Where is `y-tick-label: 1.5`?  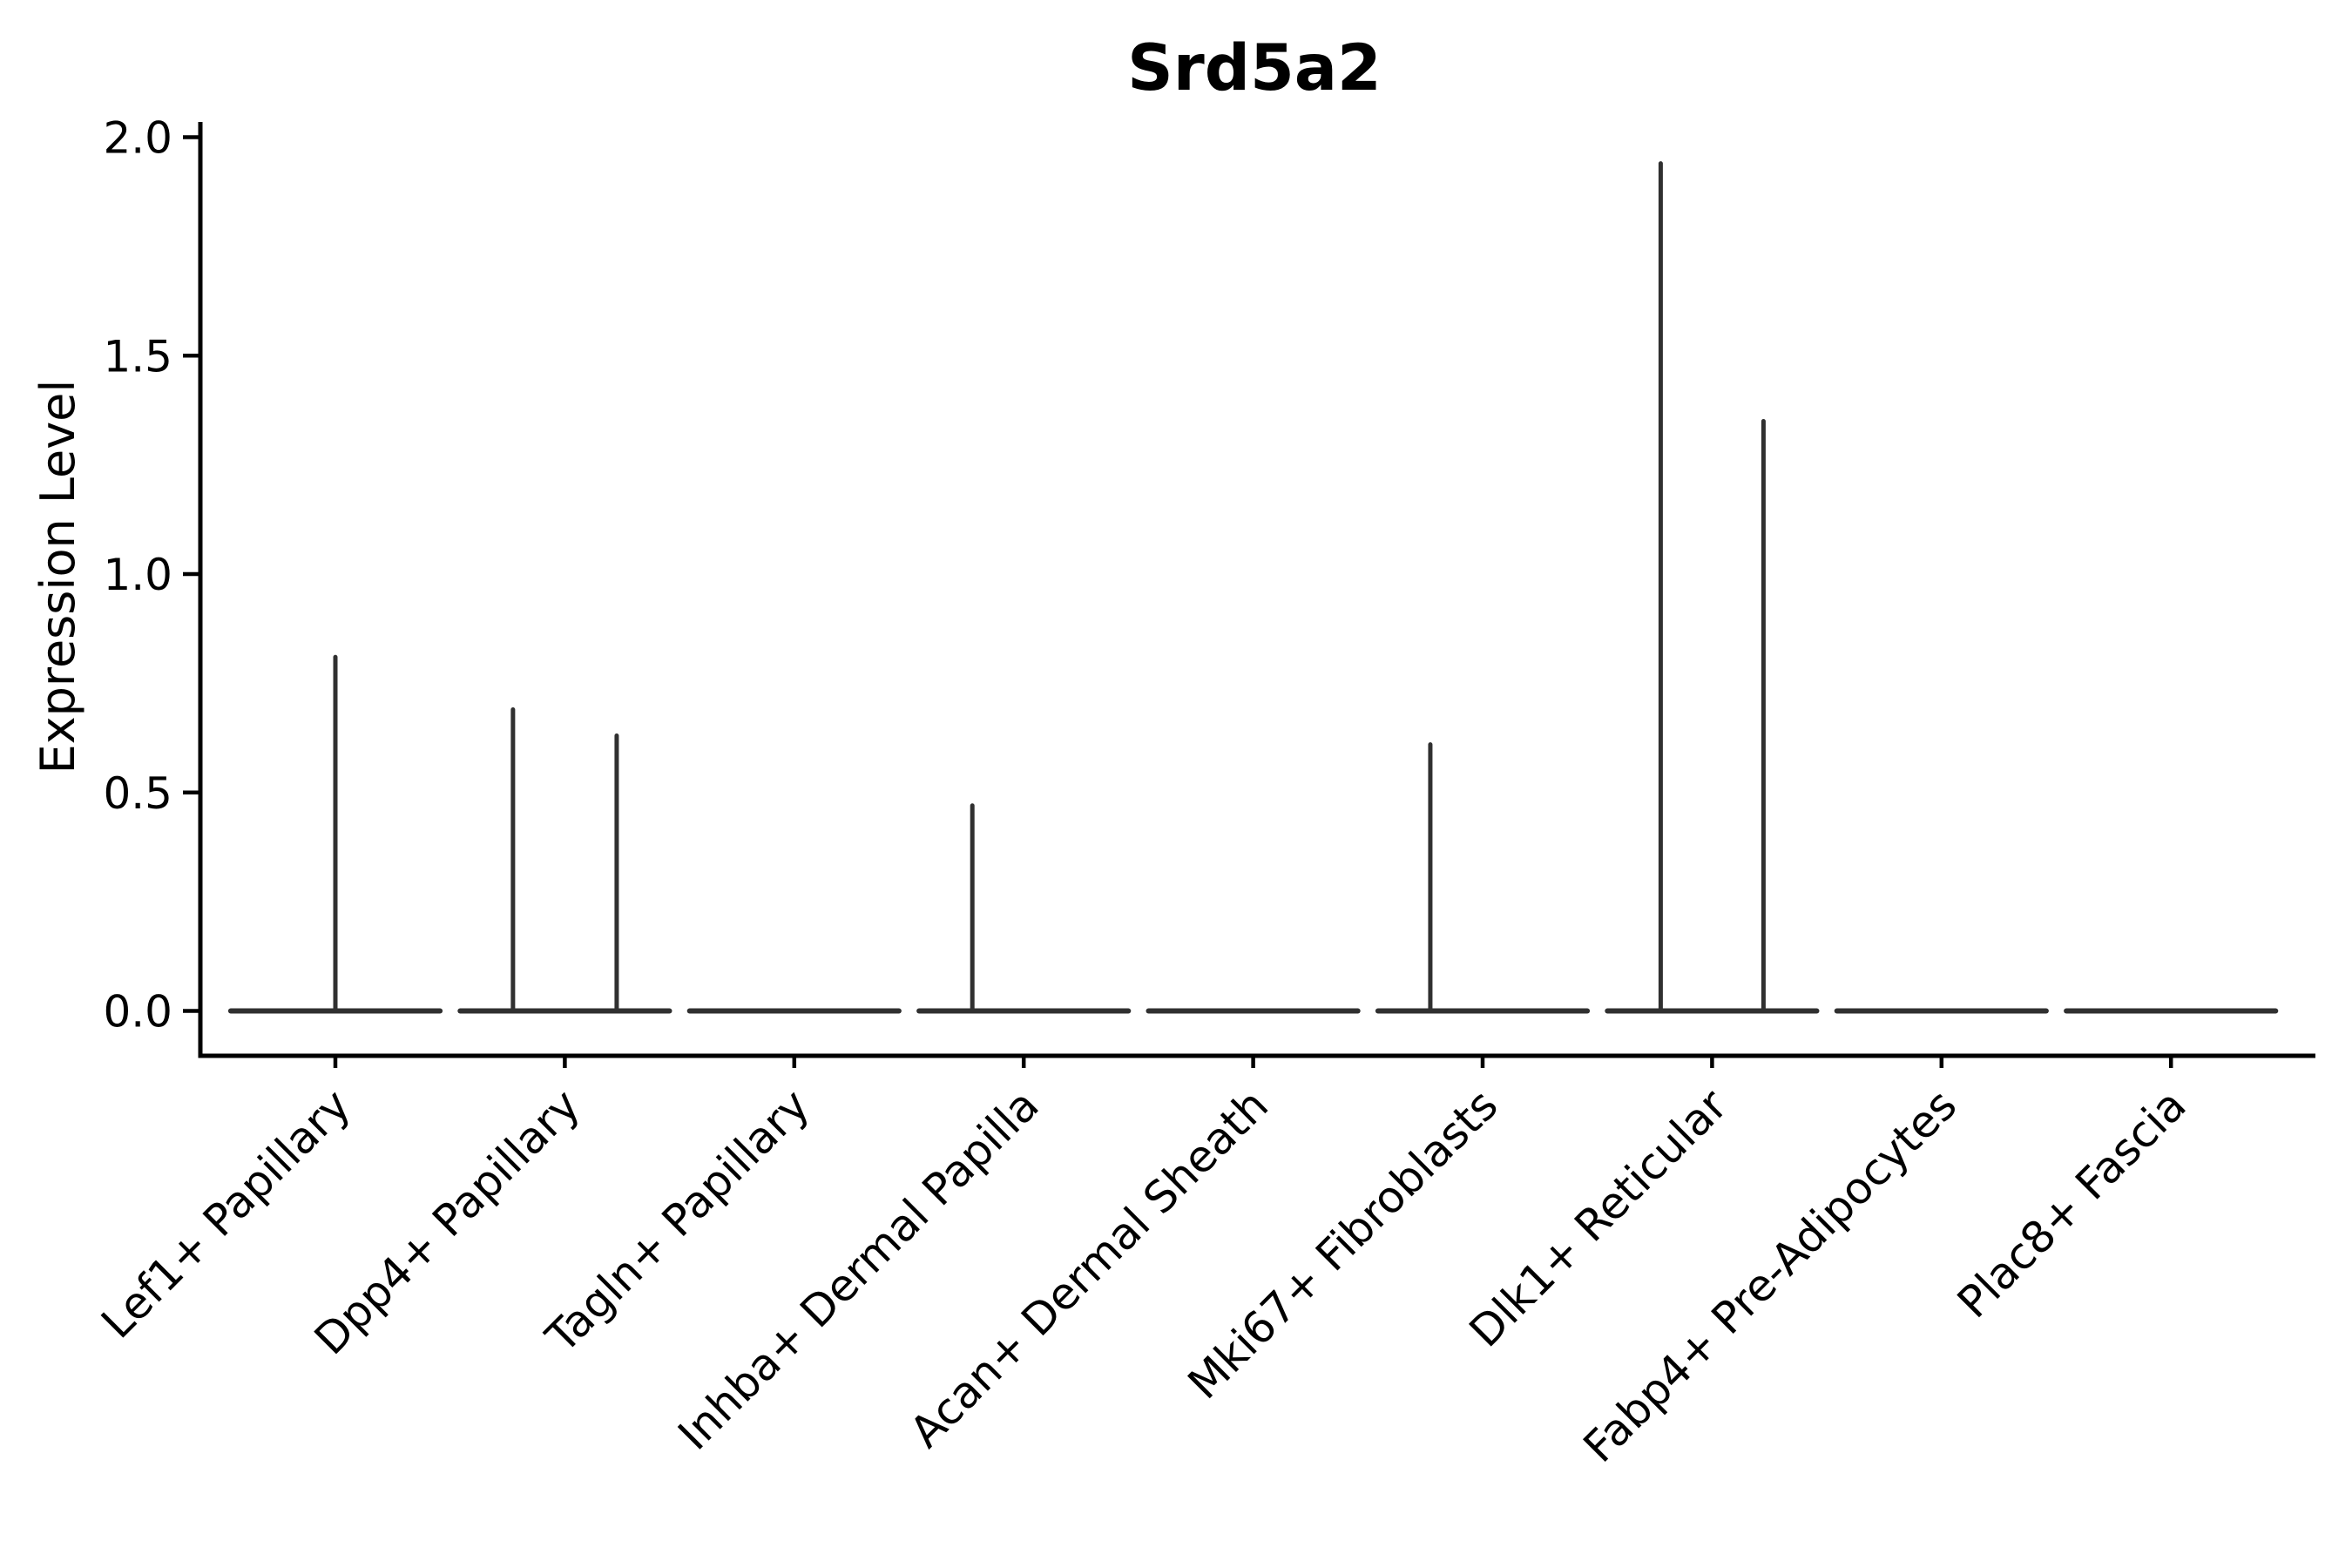 y-tick-label: 1.5 is located at coordinates (137, 356).